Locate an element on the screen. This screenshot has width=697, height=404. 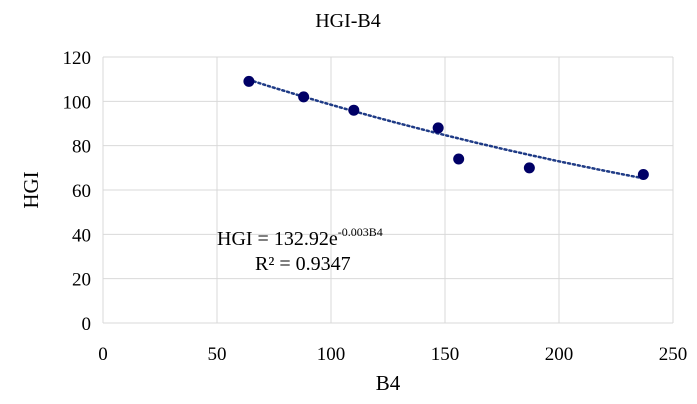
x-tick-label: 100 is located at coordinates (331, 354).